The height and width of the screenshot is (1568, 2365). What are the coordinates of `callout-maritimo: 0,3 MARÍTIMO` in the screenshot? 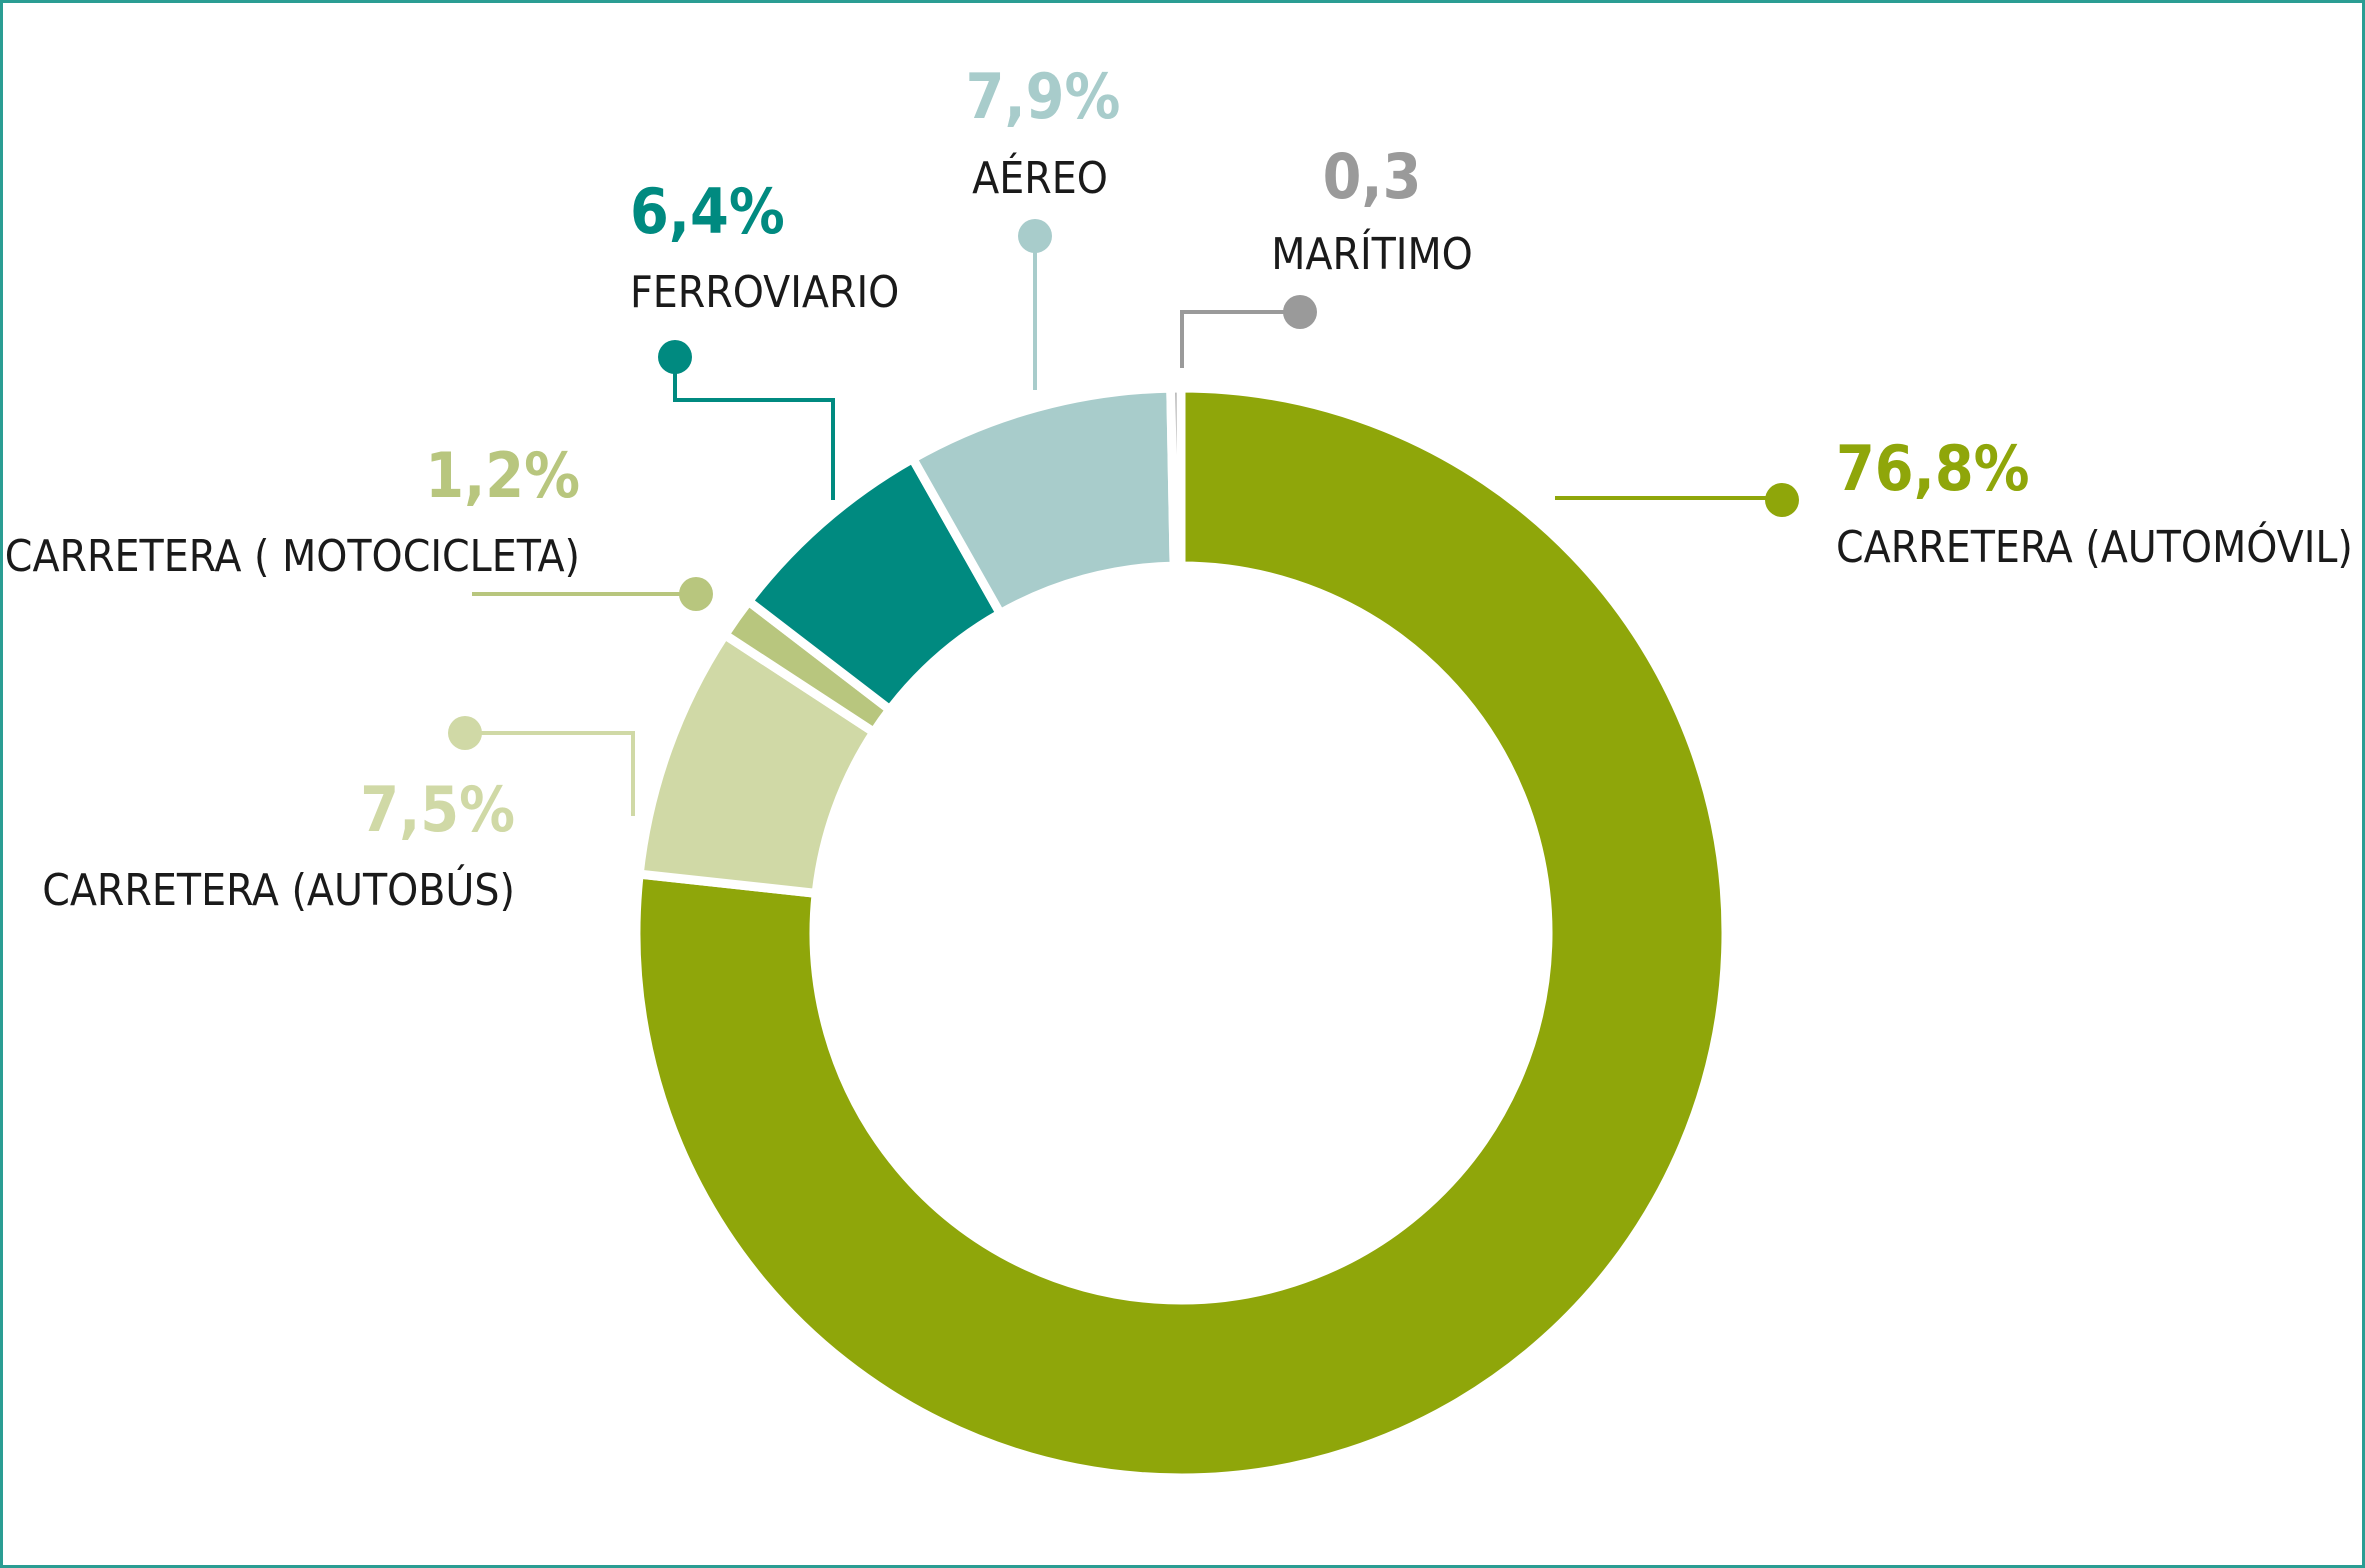 It's located at (1326, 254).